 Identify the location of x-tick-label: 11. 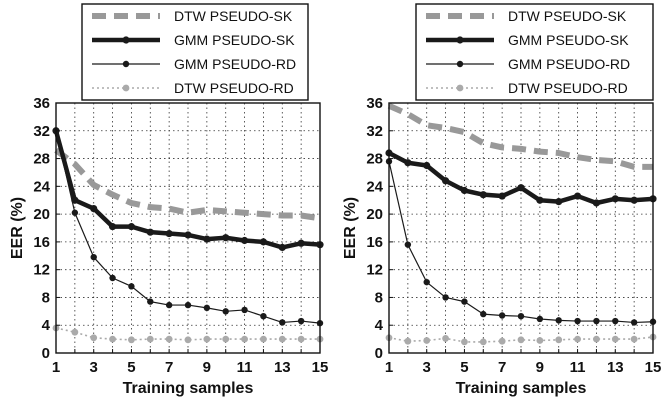
(578, 367).